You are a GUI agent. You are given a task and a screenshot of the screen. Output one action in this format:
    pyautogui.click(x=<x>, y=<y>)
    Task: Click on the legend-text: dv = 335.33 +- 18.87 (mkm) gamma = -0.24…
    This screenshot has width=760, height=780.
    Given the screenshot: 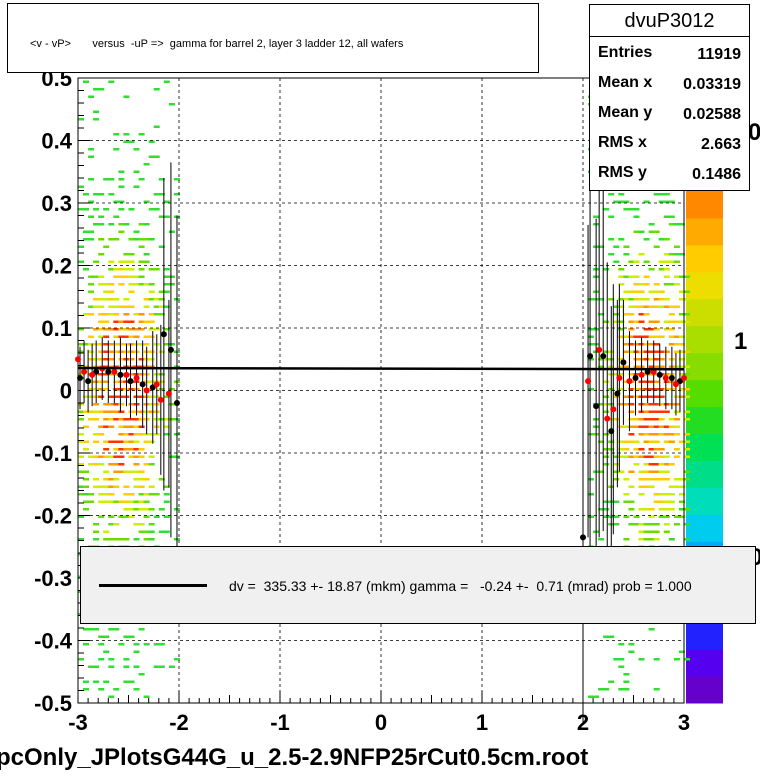 What is the action you would take?
    pyautogui.click(x=460, y=586)
    